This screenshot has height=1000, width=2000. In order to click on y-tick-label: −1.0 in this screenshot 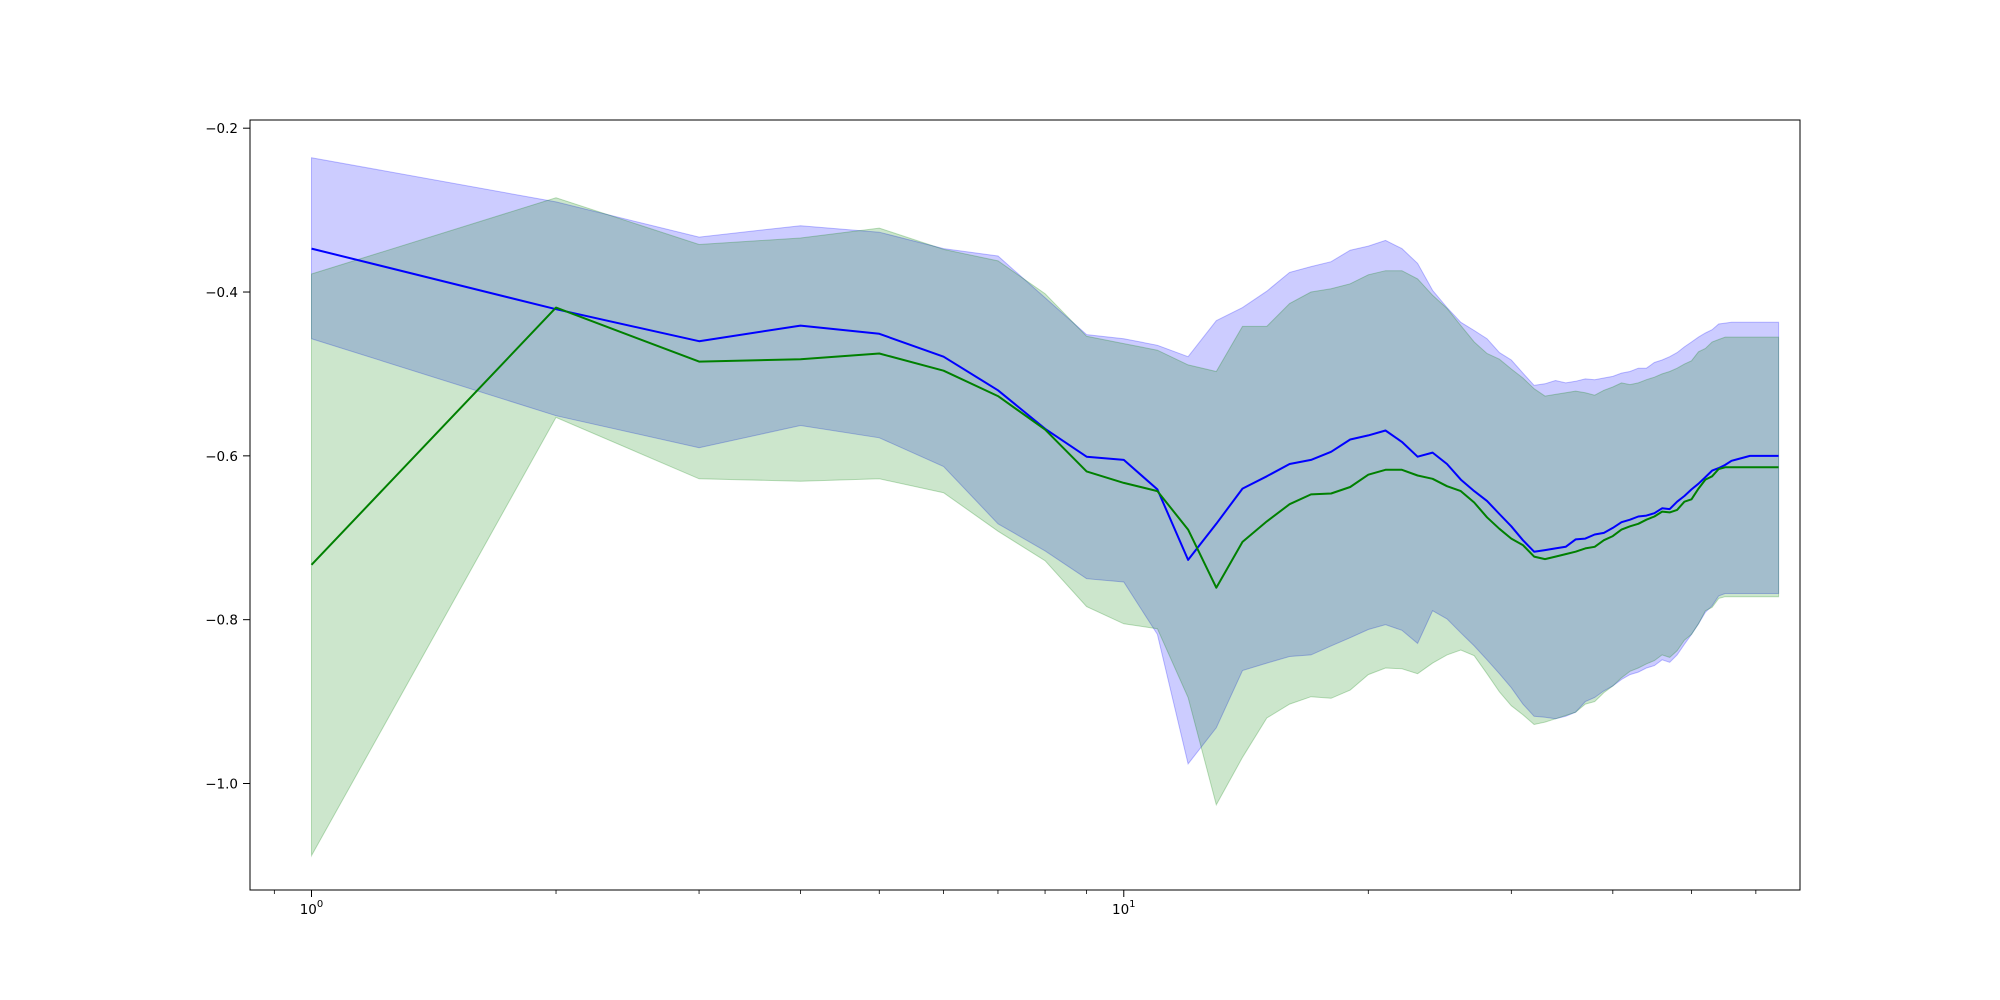, I will do `click(221, 785)`.